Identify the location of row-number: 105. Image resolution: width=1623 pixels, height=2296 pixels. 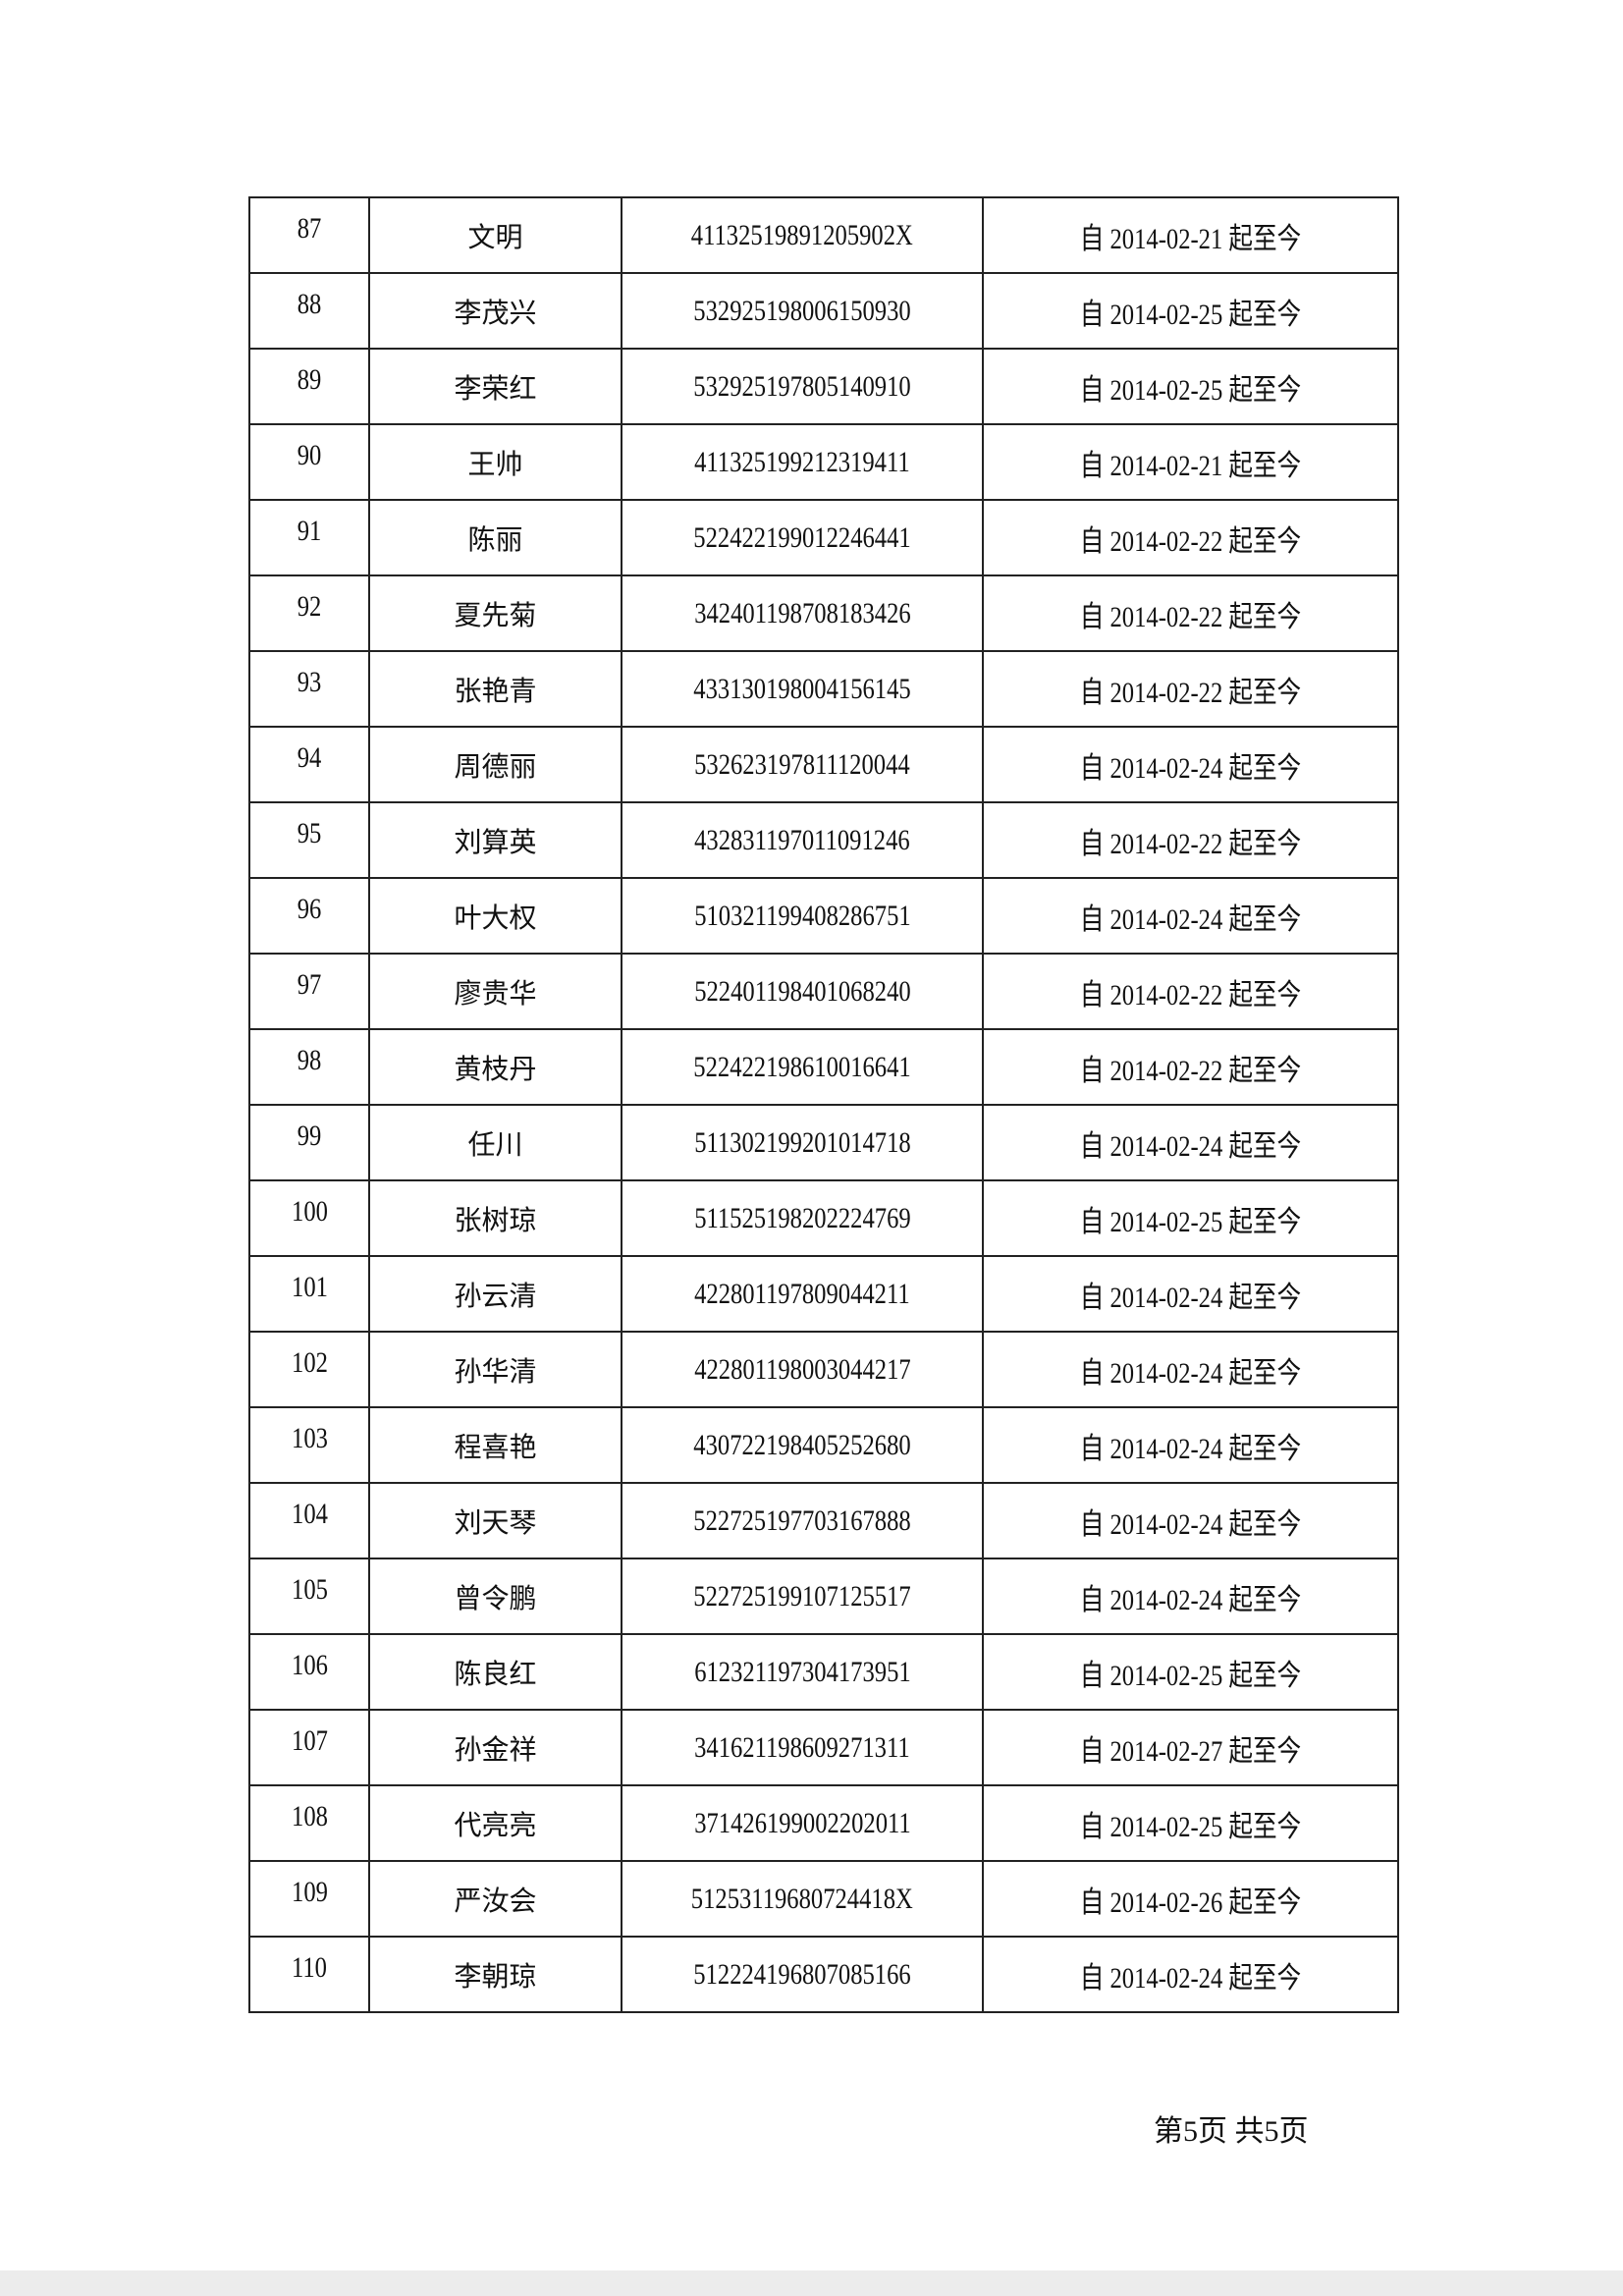
(309, 1589).